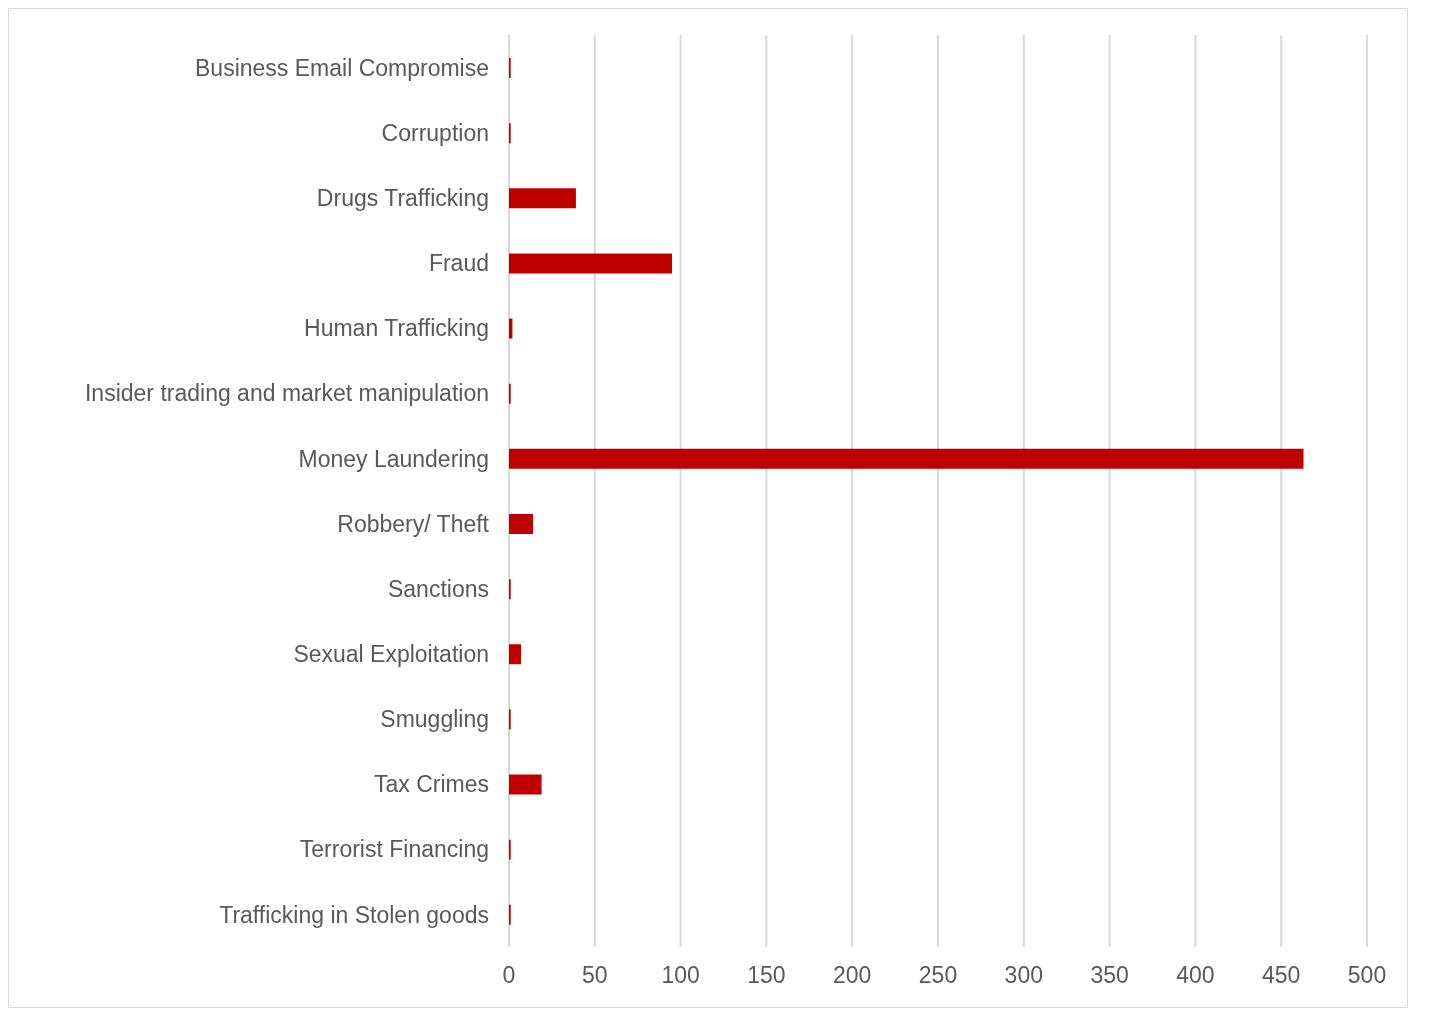  I want to click on y-tick-label: Sanctions, so click(438, 588).